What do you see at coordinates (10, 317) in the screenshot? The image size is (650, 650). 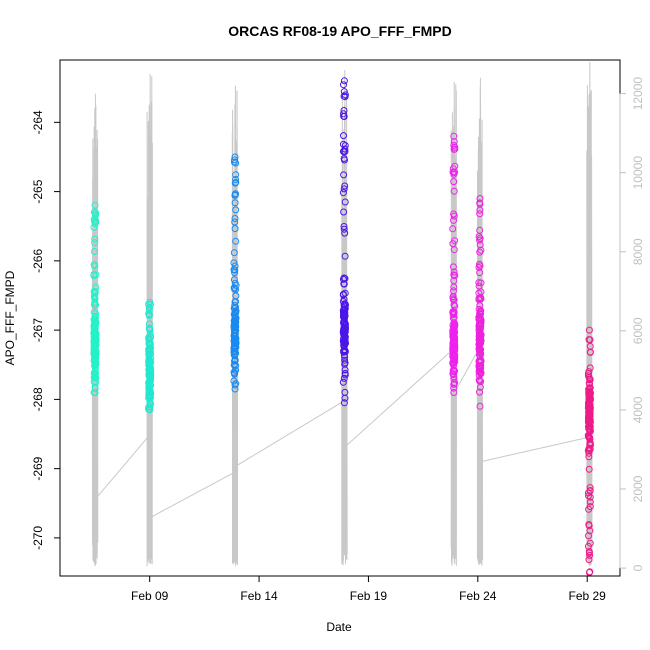 I see `y-axis-label: APO_FFF_FMPD` at bounding box center [10, 317].